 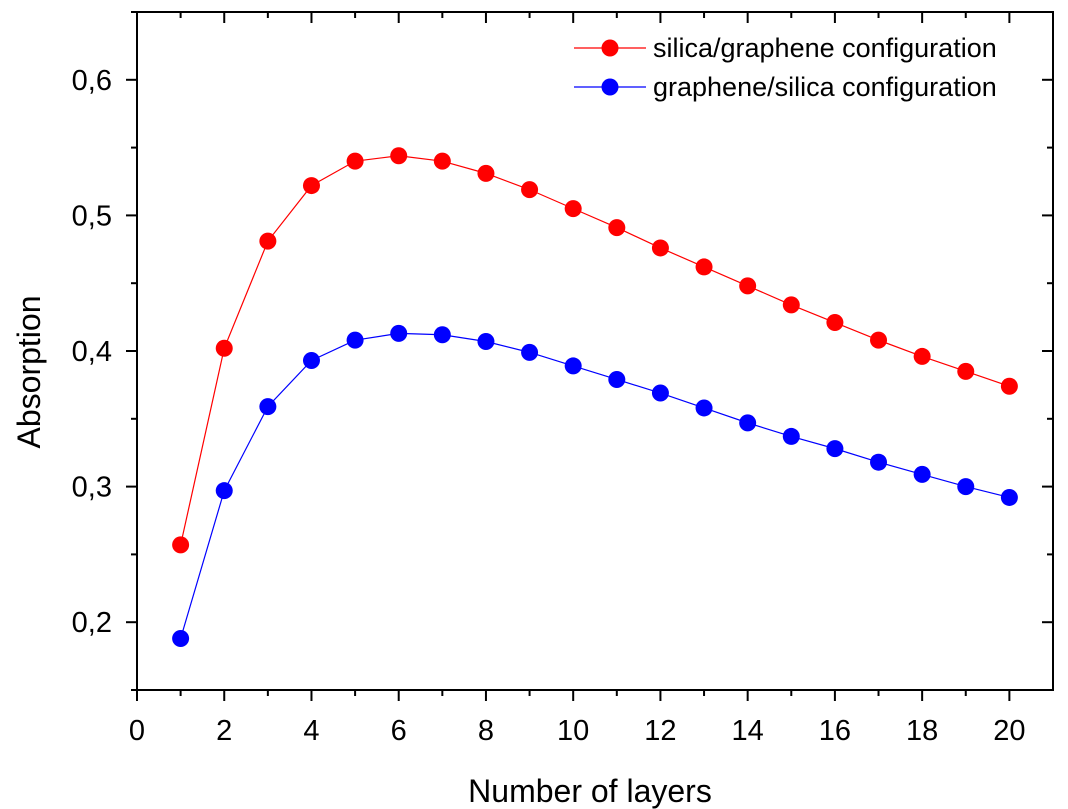 I want to click on legend-label-0: silica/graphene configuration, so click(x=825, y=48).